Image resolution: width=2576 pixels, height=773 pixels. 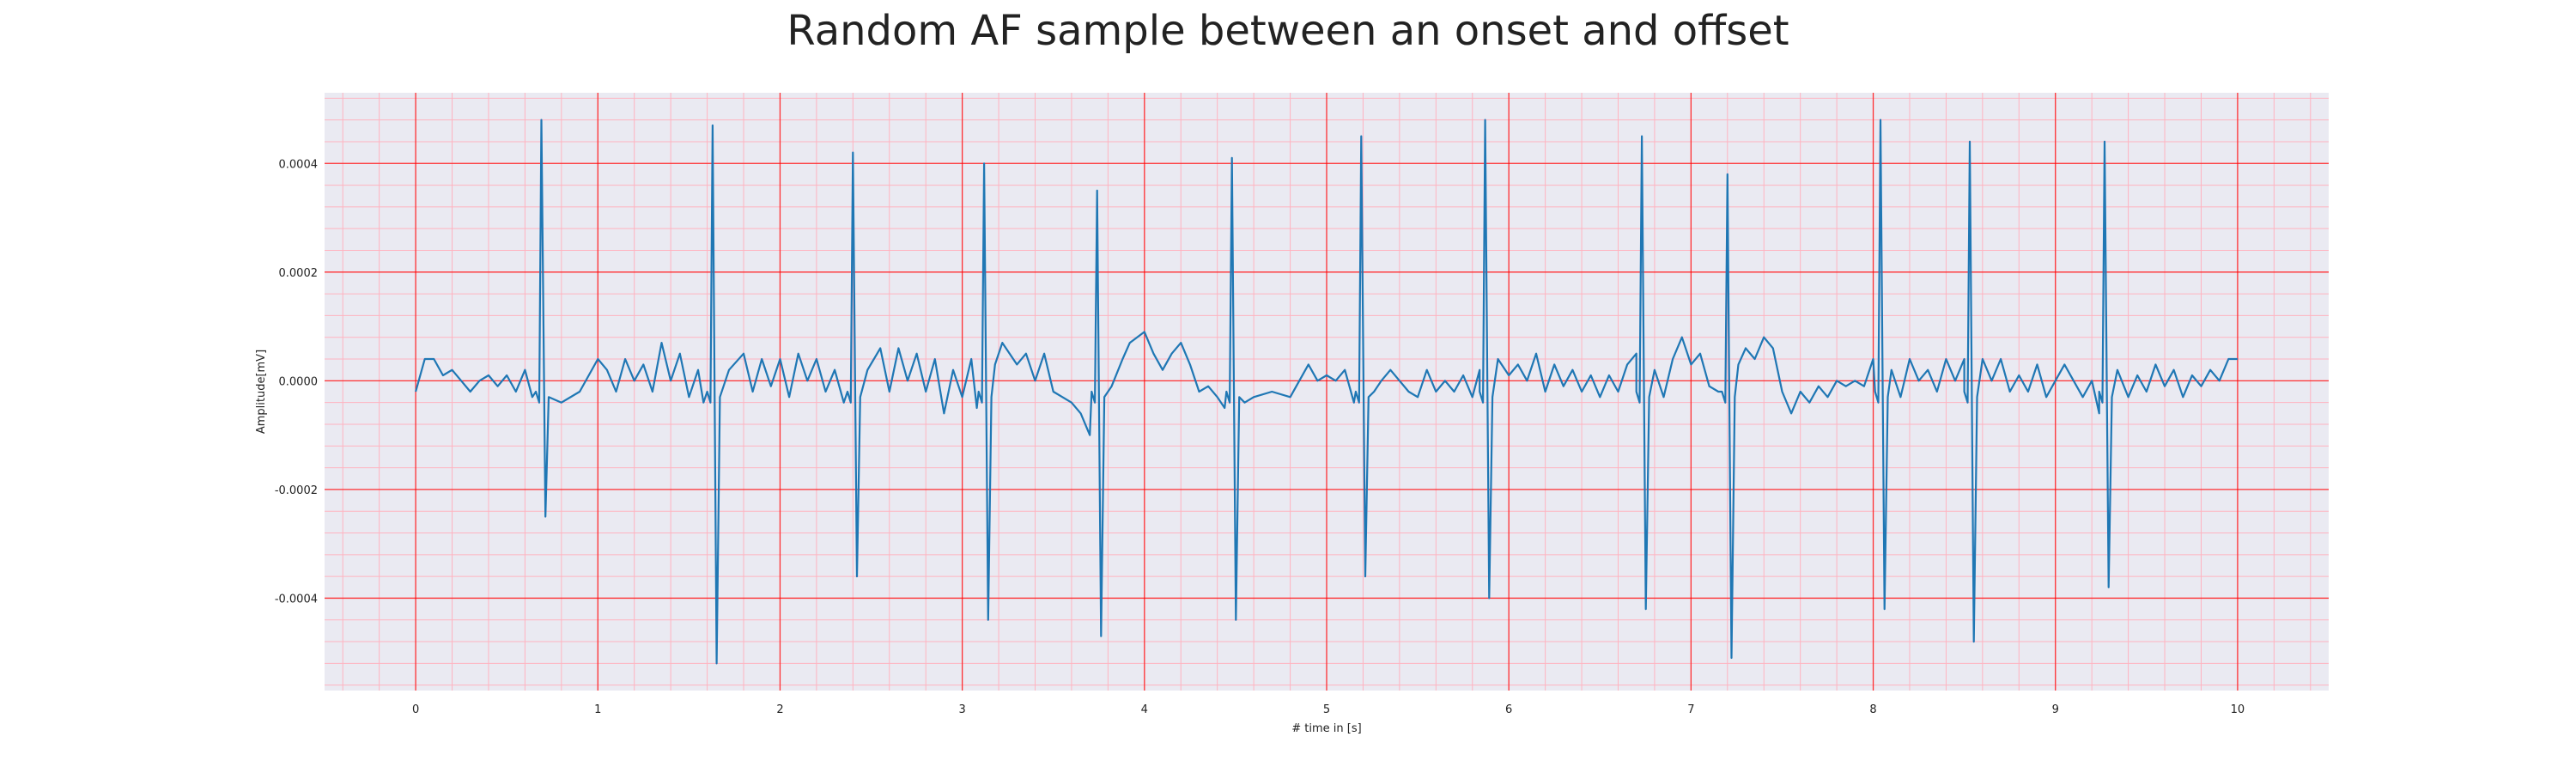 I want to click on x-tick-label: 6, so click(x=1508, y=709).